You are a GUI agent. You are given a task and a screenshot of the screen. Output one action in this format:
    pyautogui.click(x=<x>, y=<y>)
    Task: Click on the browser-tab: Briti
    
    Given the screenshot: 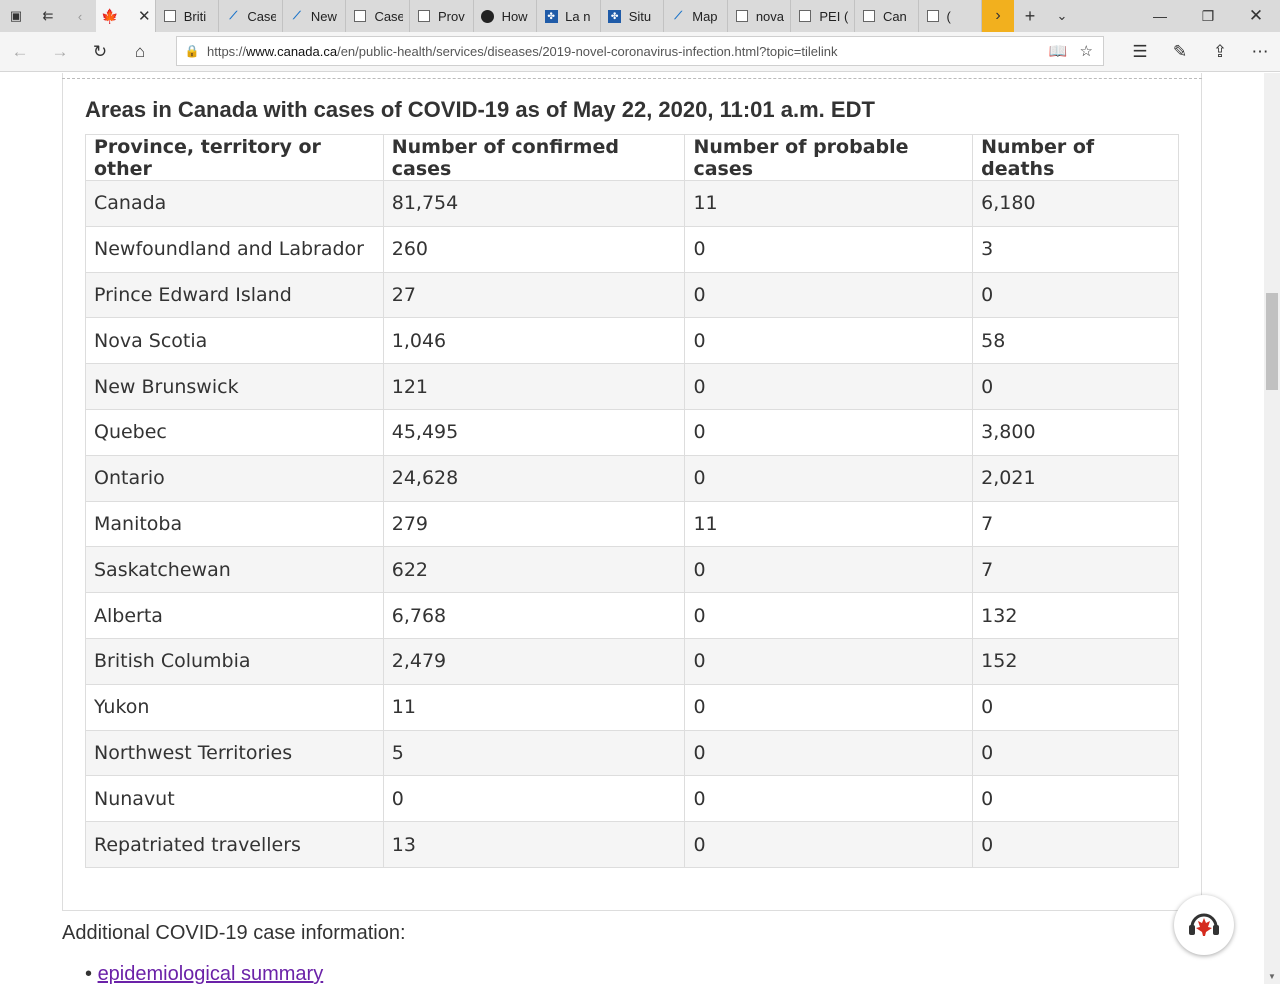 What is the action you would take?
    pyautogui.click(x=188, y=16)
    